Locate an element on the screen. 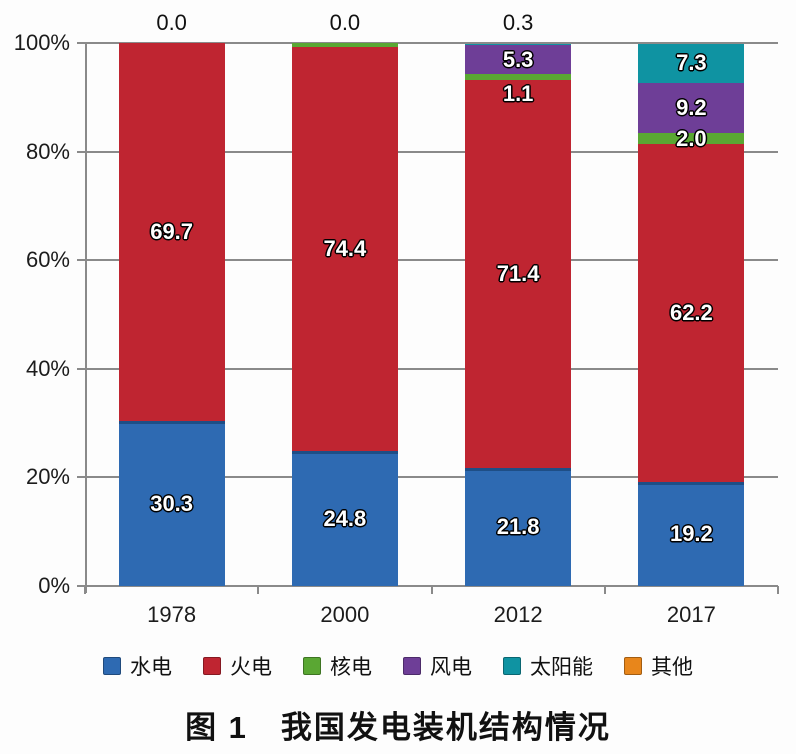 The height and width of the screenshot is (754, 796). bar-label-2017-19.2: 19.2 is located at coordinates (691, 533).